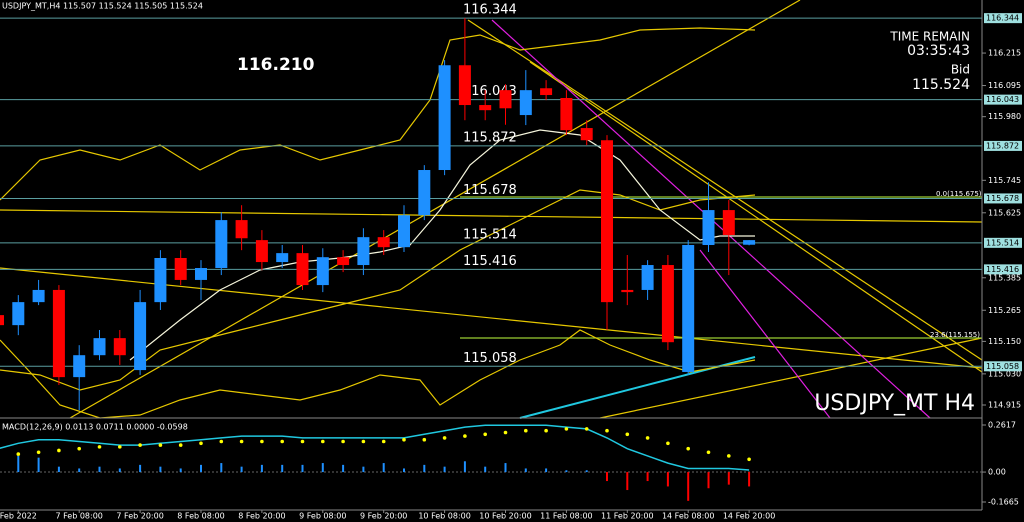  Describe the element at coordinates (1004, 277) in the screenshot. I see `y-tick-label: 115.385` at that location.